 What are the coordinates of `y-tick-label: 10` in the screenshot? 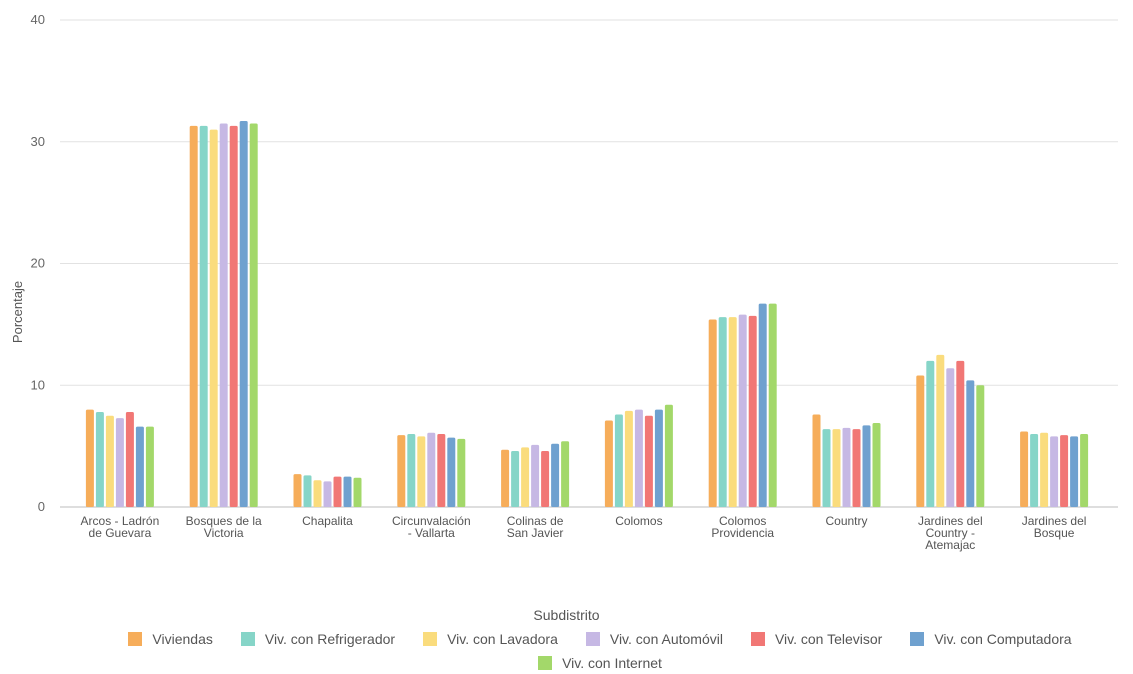 It's located at (38, 384).